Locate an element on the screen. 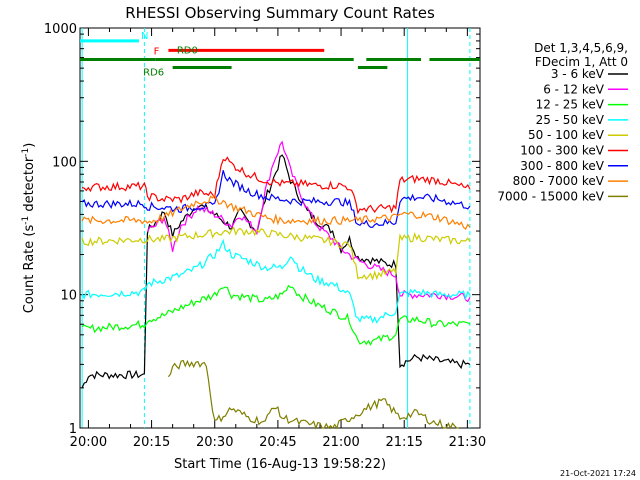 The height and width of the screenshot is (480, 640). timestamp: 21-Oct-2021 17:24 is located at coordinates (598, 473).